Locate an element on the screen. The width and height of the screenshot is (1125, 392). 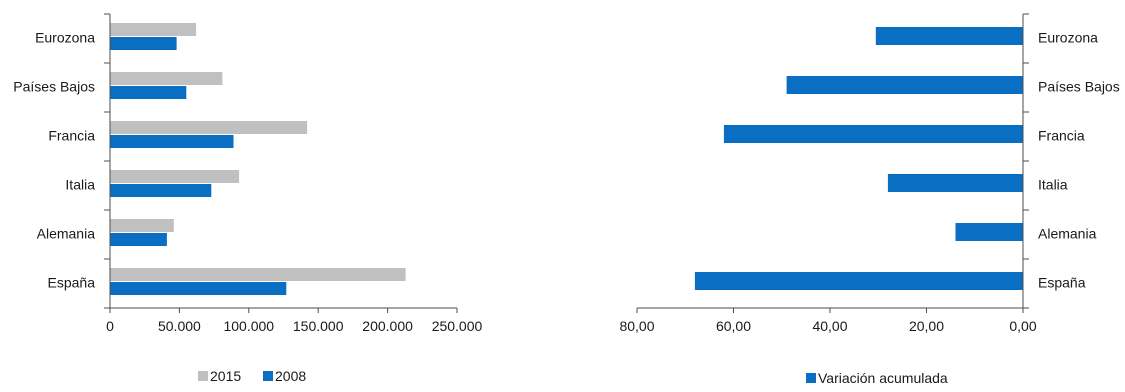
legend-label-variacion: Variación acumulada is located at coordinates (883, 378).